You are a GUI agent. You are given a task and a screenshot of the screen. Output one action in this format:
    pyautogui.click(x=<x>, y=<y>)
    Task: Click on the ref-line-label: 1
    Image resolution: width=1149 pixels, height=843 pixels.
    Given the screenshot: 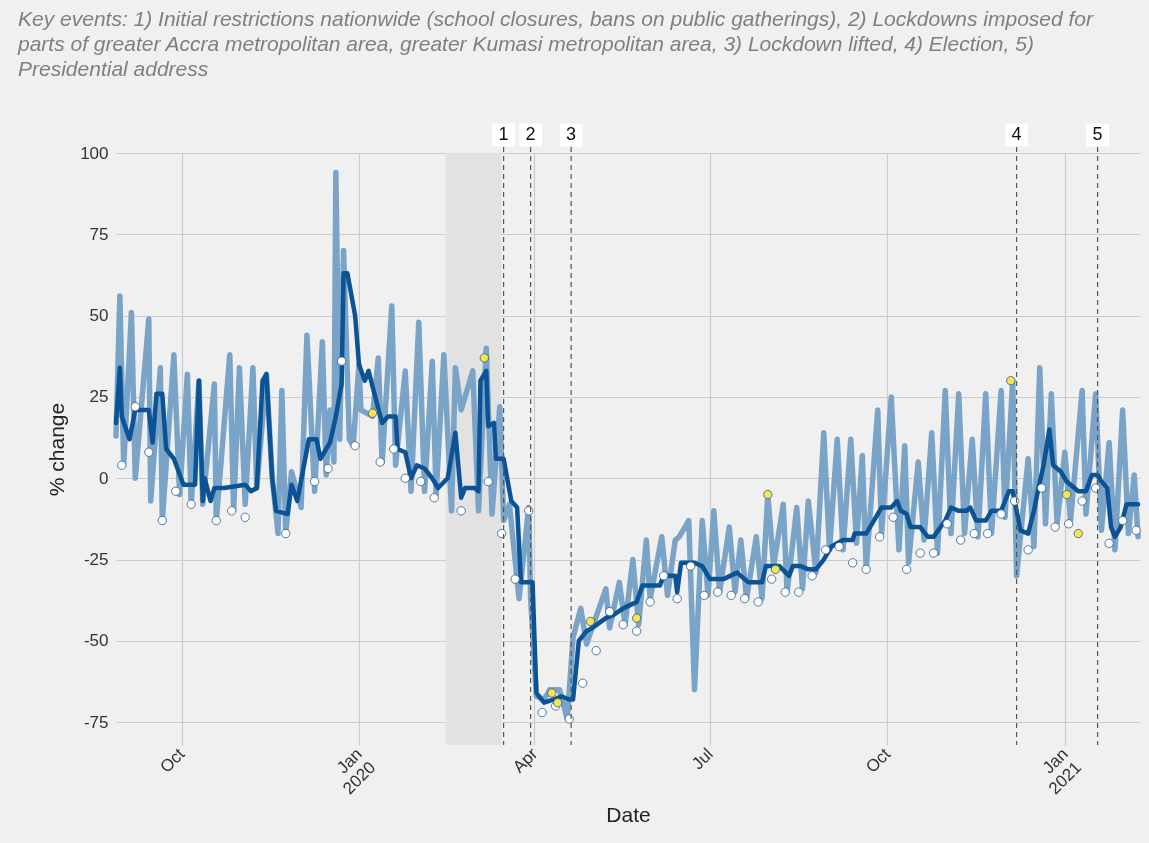 What is the action you would take?
    pyautogui.click(x=503, y=134)
    